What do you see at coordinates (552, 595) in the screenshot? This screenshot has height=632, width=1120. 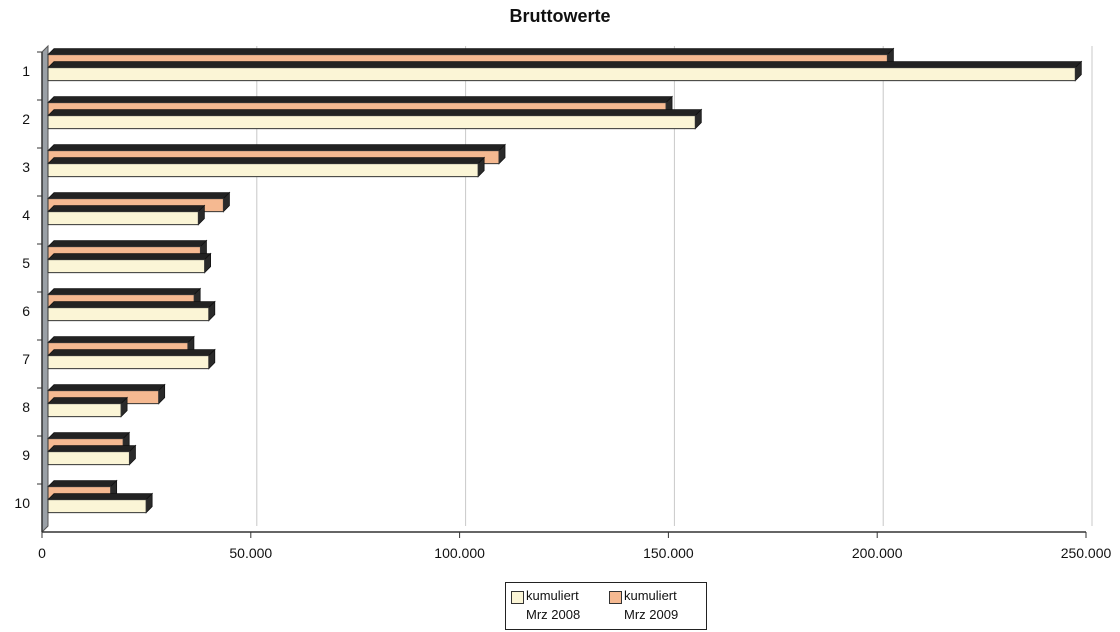 I see `legend-label-2008: kumuliert` at bounding box center [552, 595].